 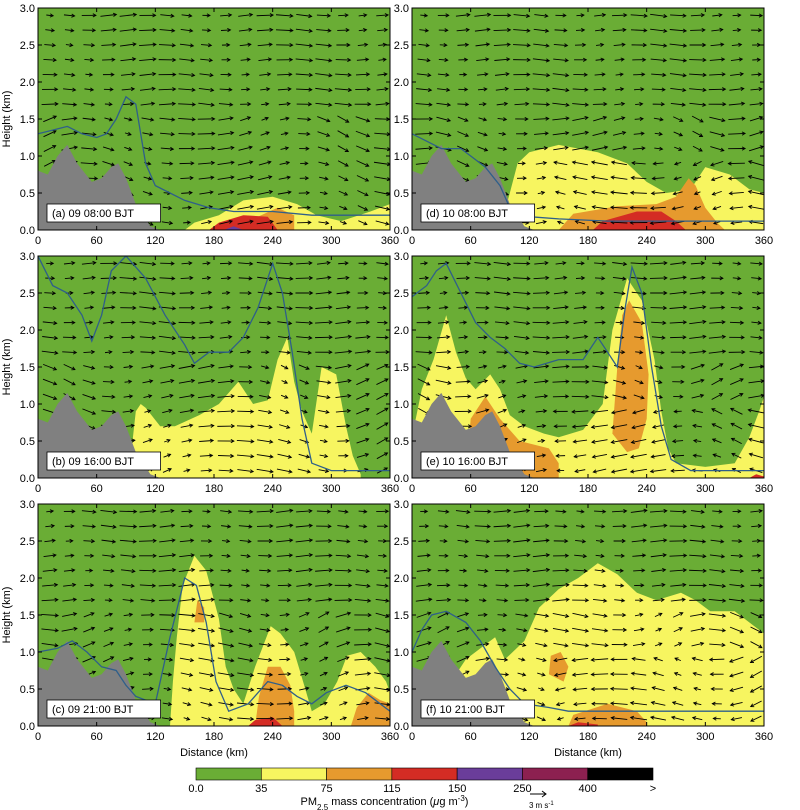 What do you see at coordinates (272, 241) in the screenshot?
I see `x-tick-label: 240` at bounding box center [272, 241].